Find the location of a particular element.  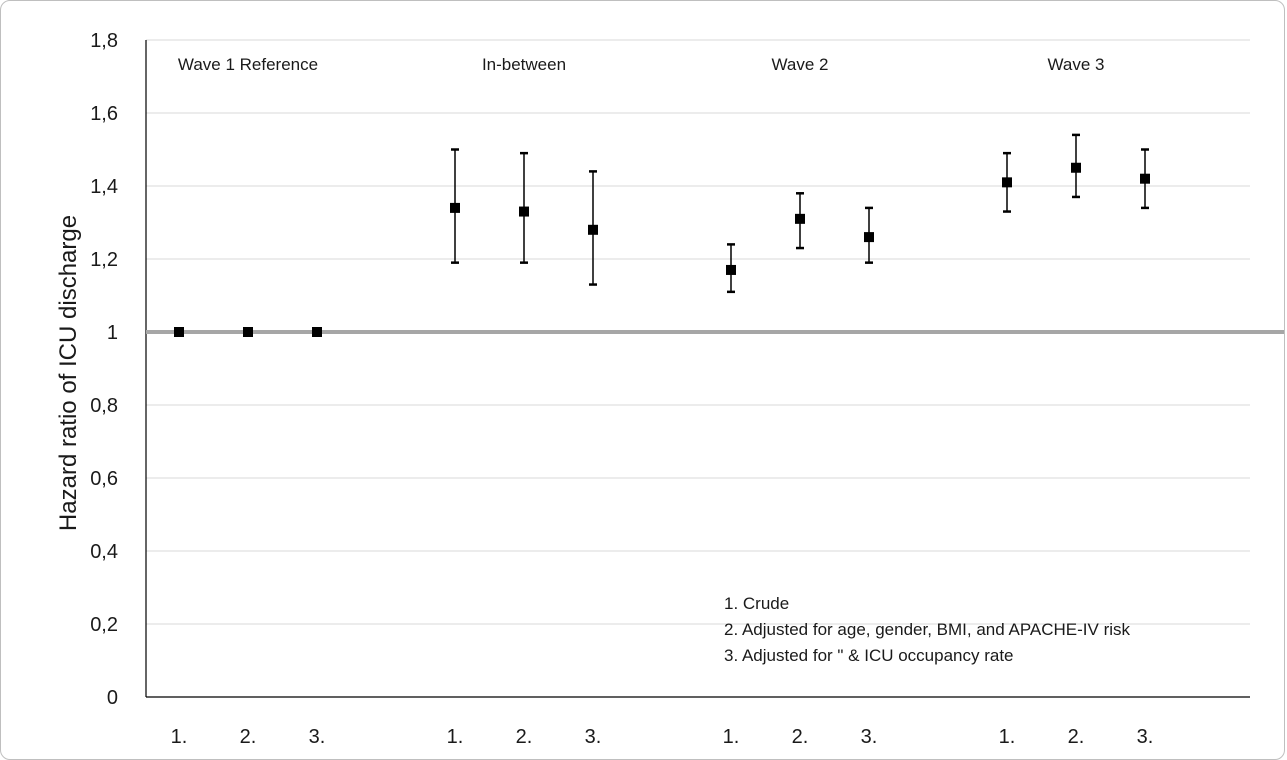

y-tick-label: 0 is located at coordinates (112, 698).